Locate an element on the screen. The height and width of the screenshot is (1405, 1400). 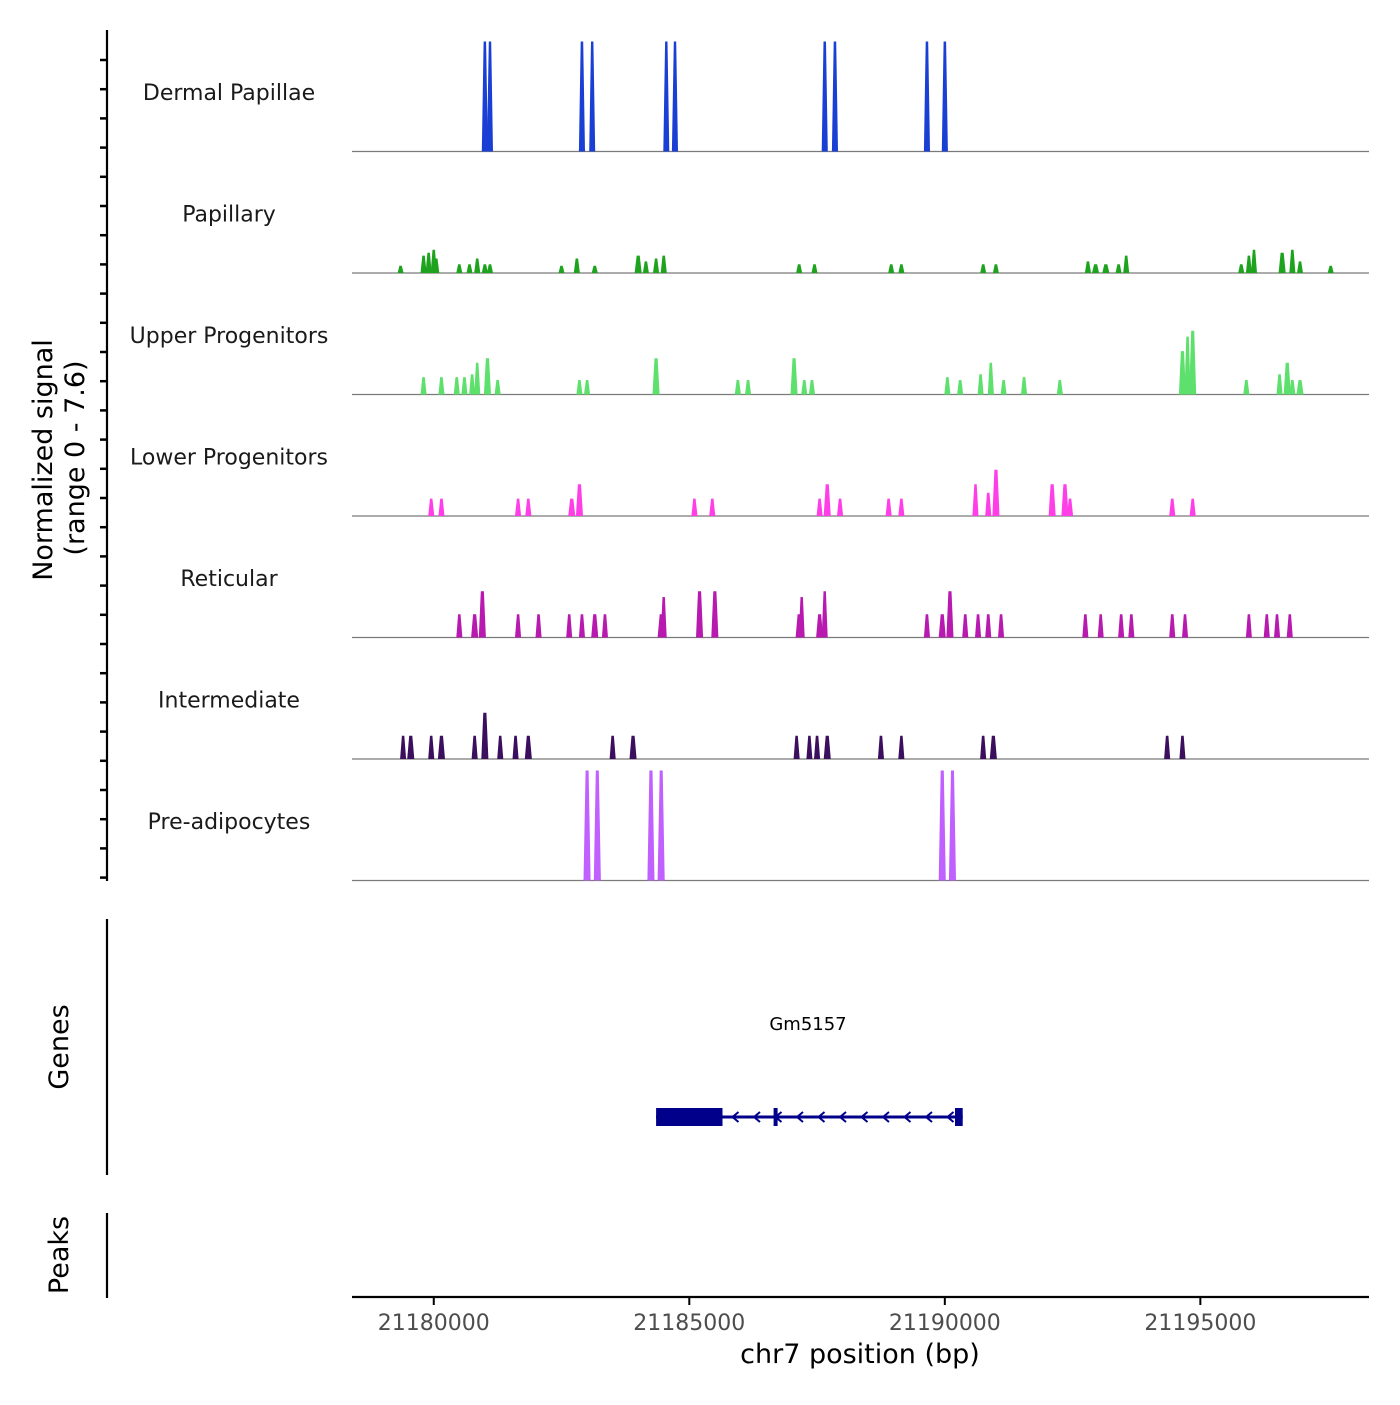
signal-y-axis-range-label: (range 0 - 7.6) is located at coordinates (75, 457).